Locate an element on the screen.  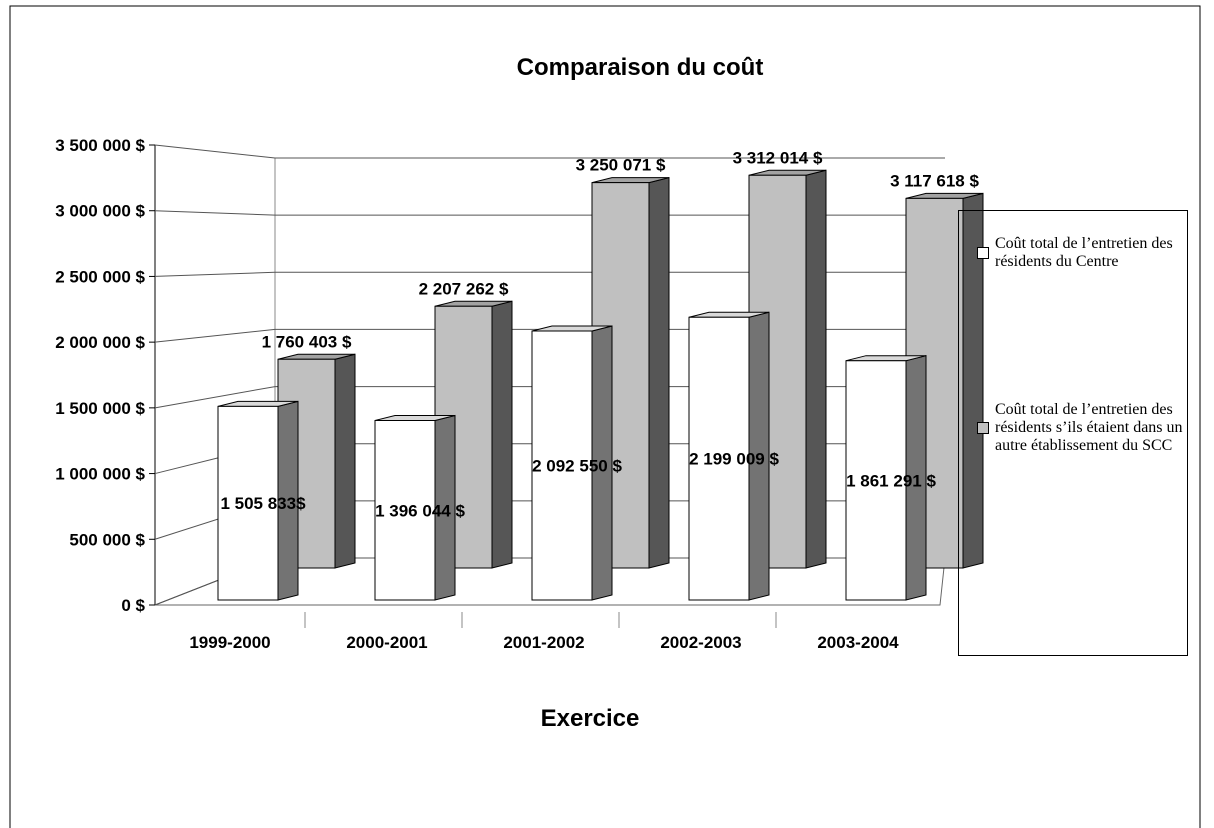
y-tick-label: 2 500 000 $ is located at coordinates (100, 276).